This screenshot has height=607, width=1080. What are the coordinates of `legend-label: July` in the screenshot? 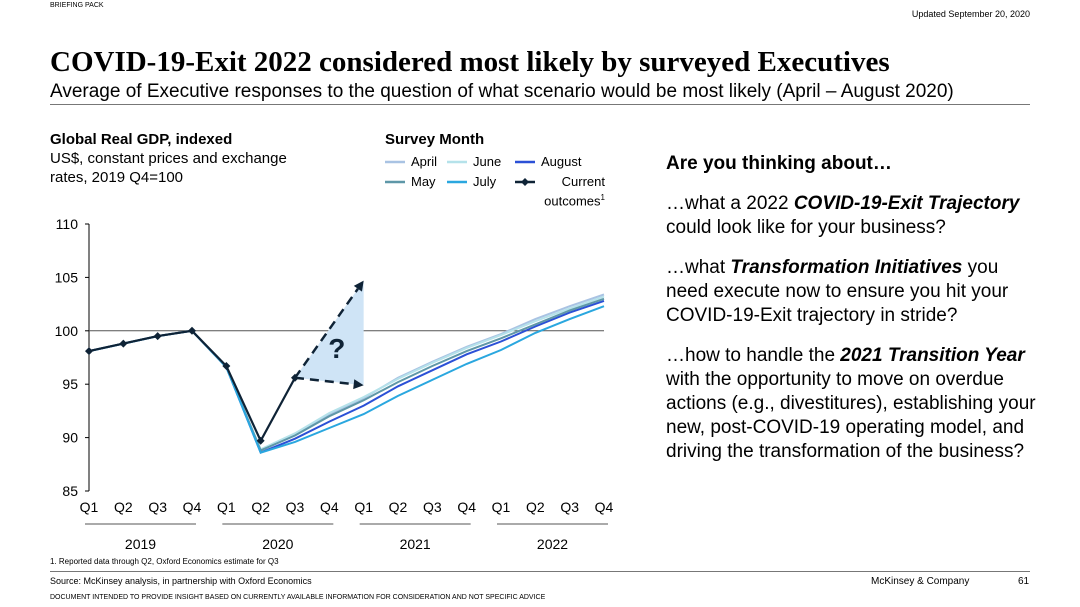 It's located at (484, 181).